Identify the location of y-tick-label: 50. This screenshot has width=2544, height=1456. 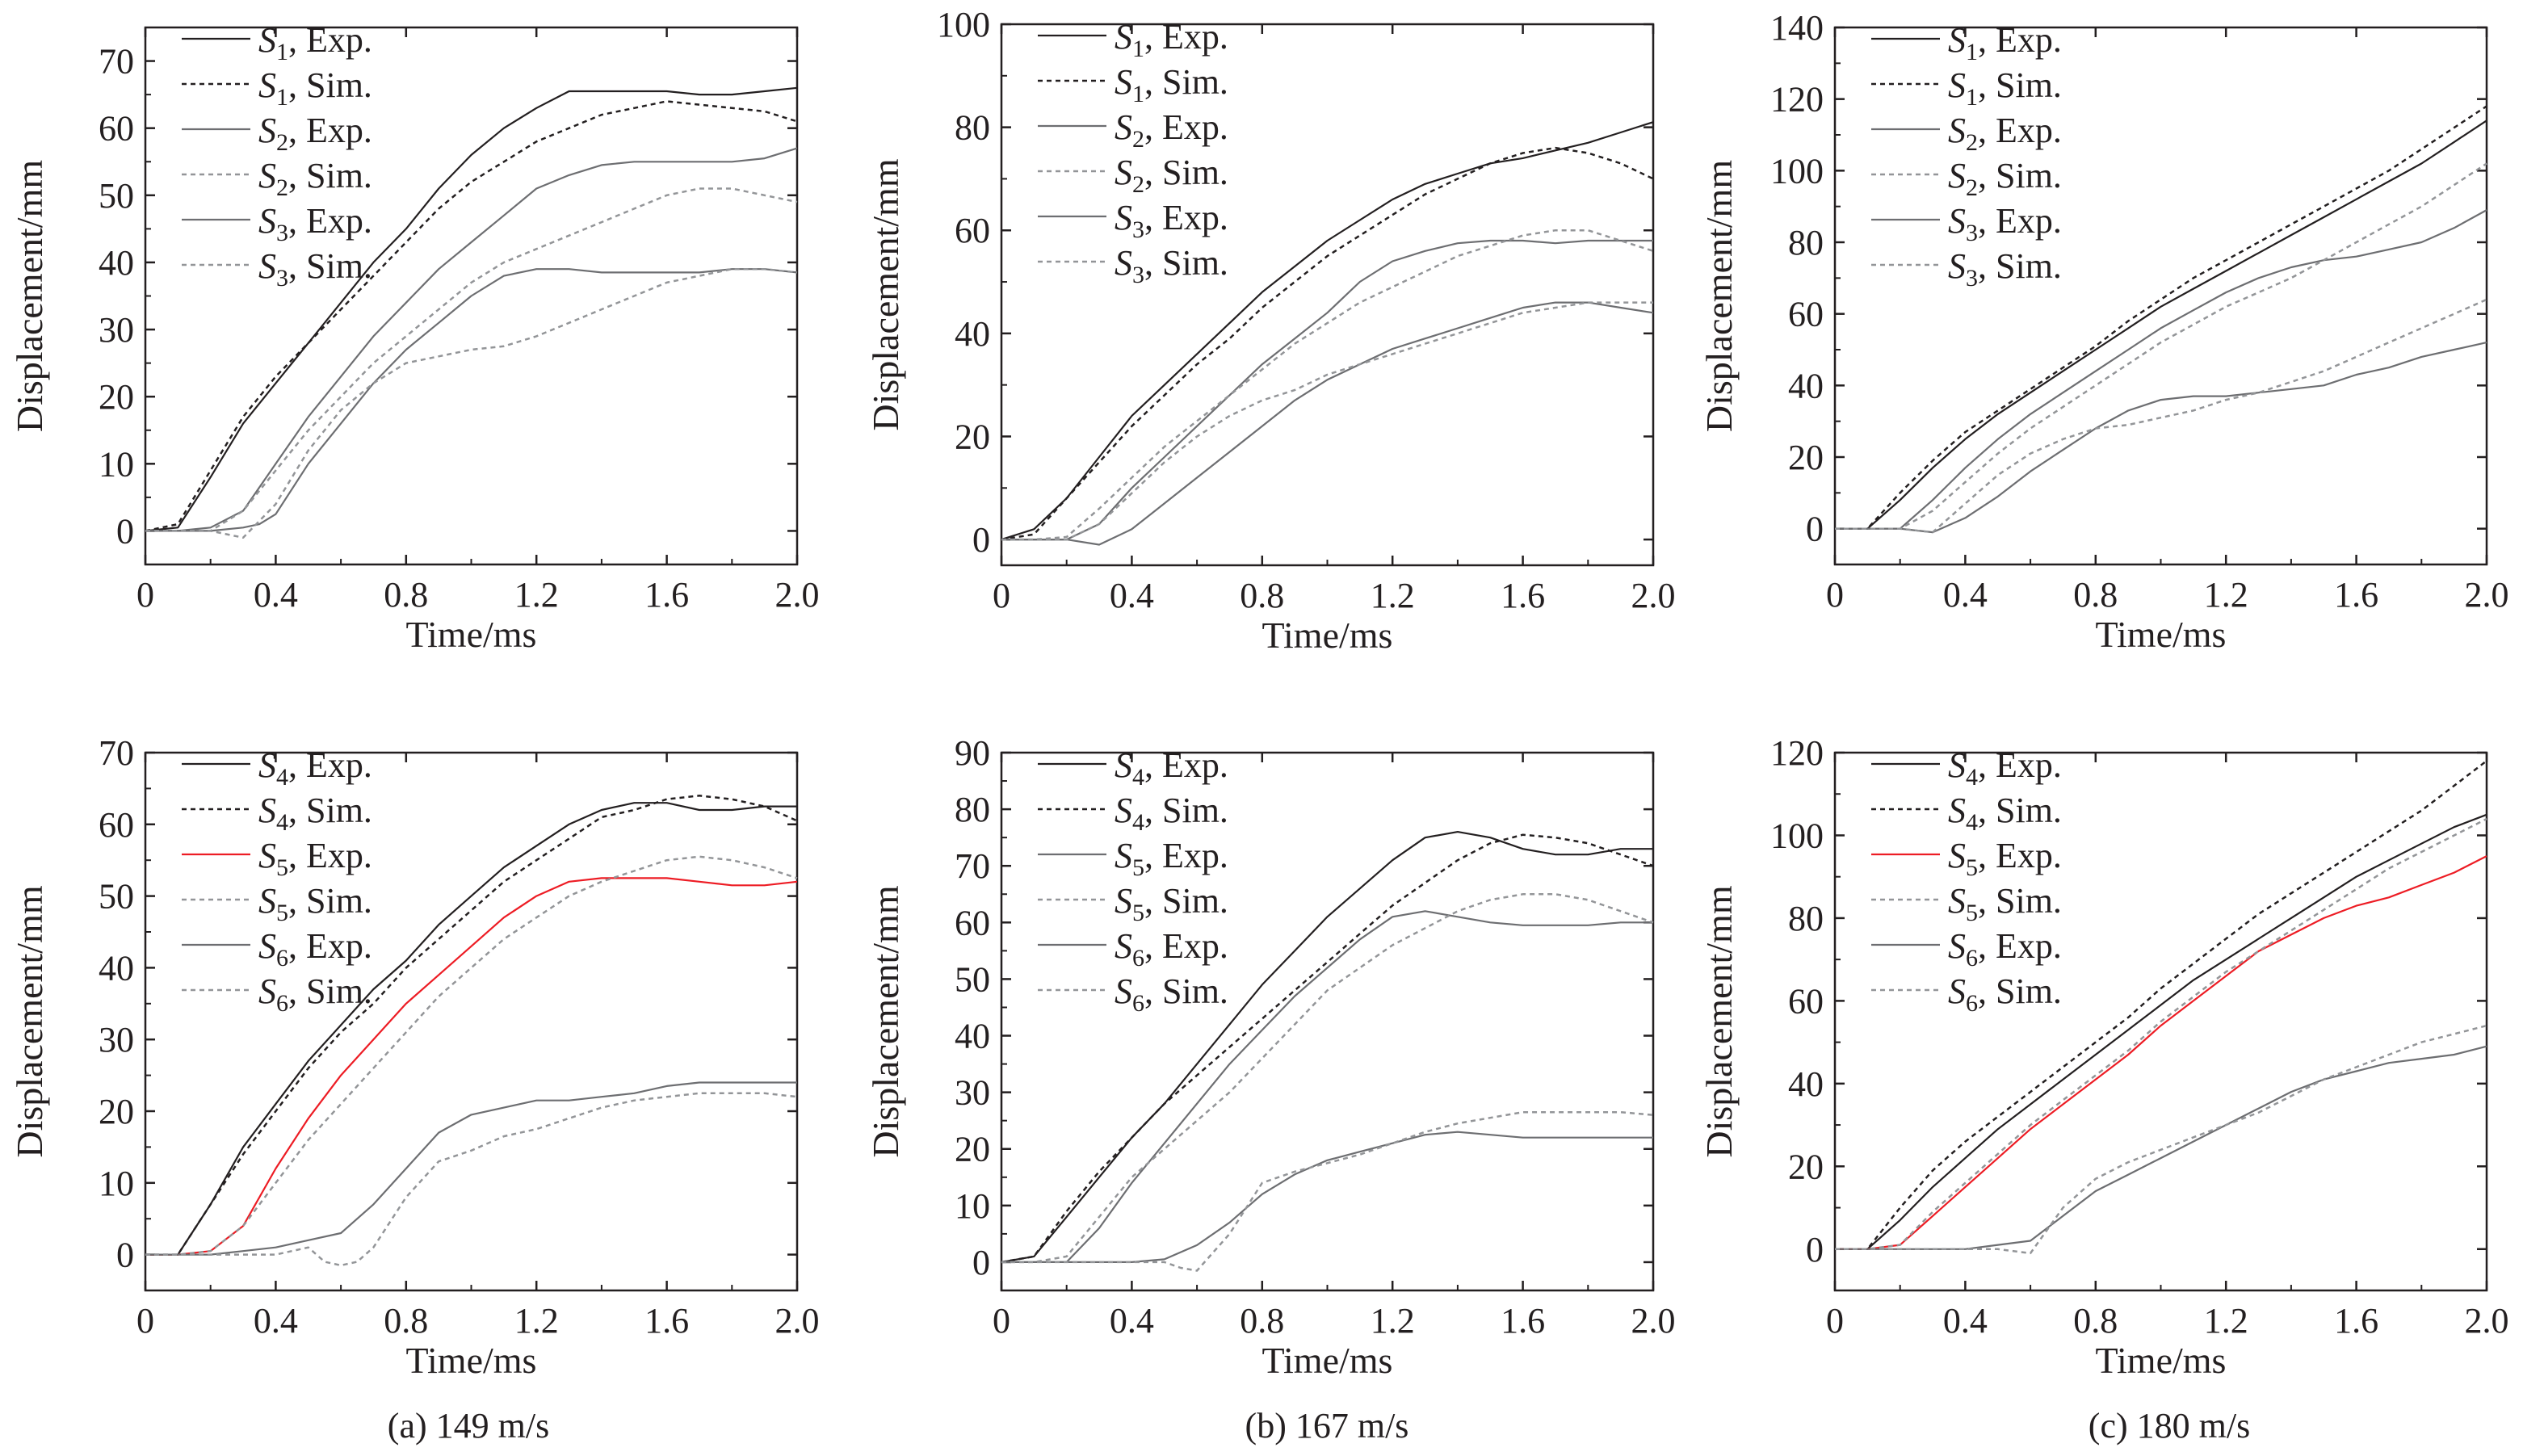
(972, 979).